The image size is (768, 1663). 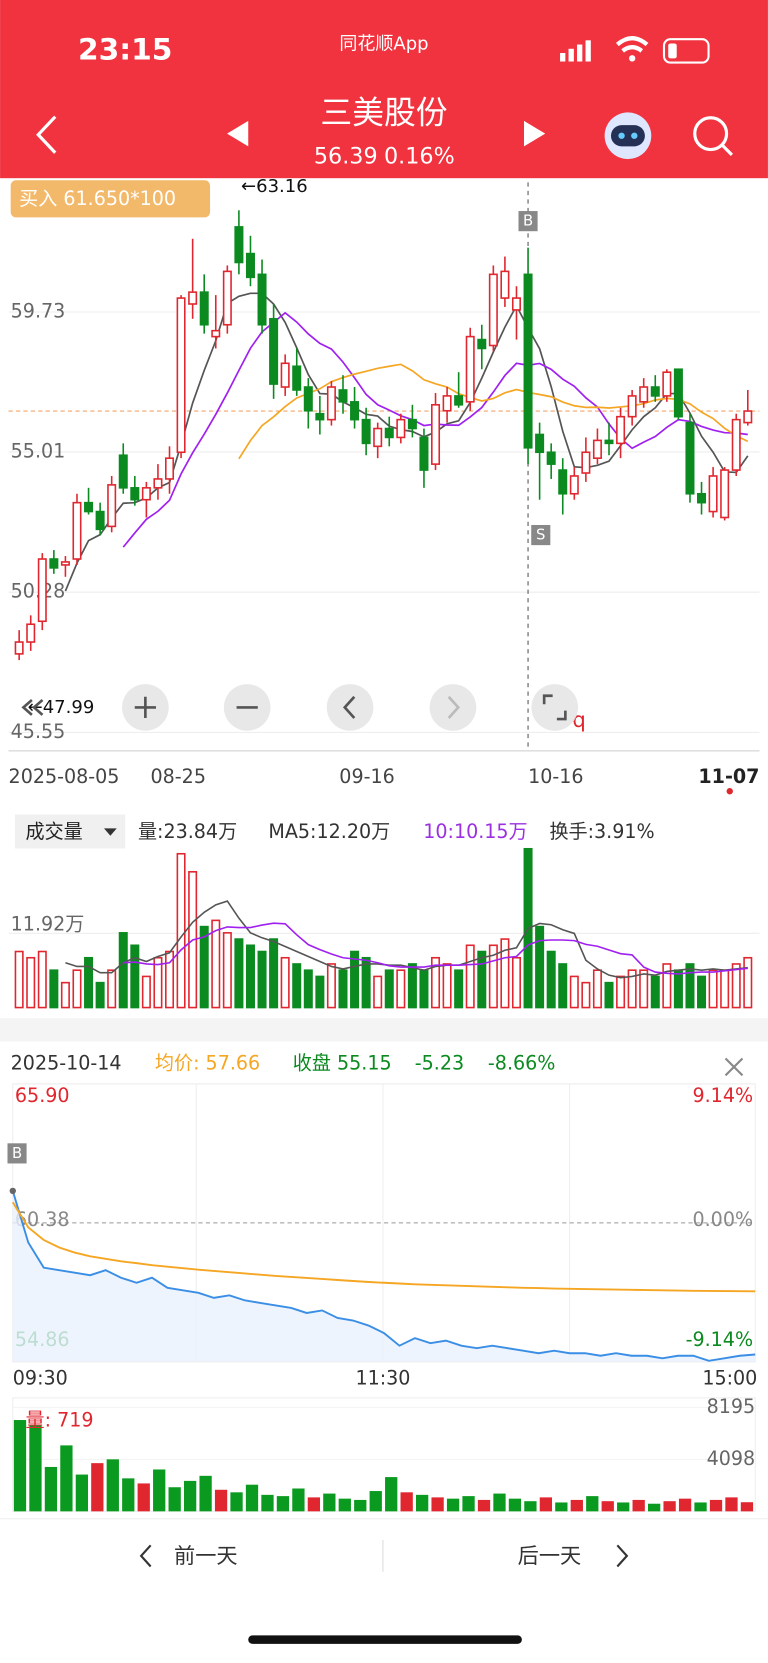 I want to click on intraday-stat: -5.23, so click(x=439, y=1062).